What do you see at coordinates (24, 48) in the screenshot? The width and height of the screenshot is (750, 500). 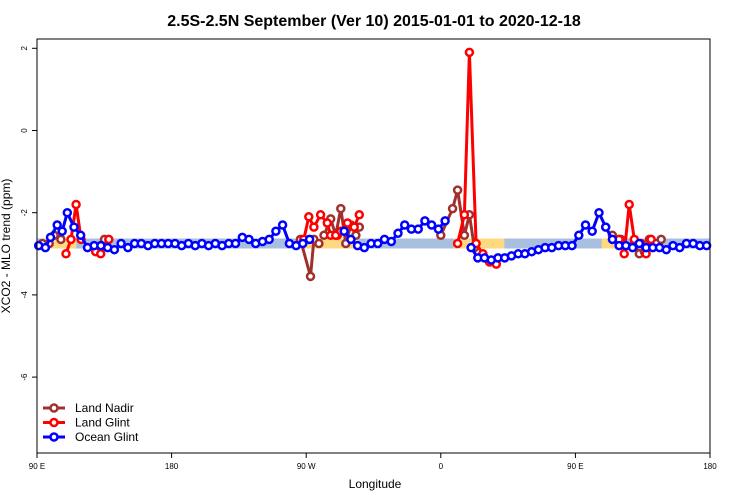 I see `y-tick-label: 2` at bounding box center [24, 48].